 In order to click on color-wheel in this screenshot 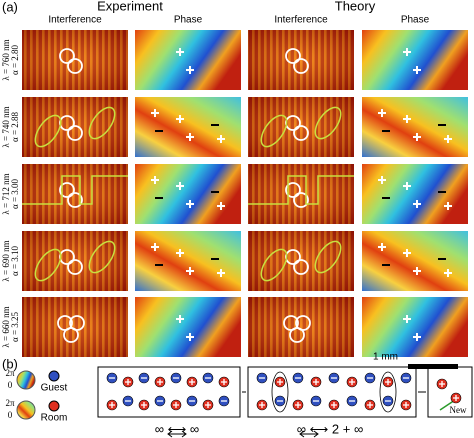, I will do `click(26, 380)`.